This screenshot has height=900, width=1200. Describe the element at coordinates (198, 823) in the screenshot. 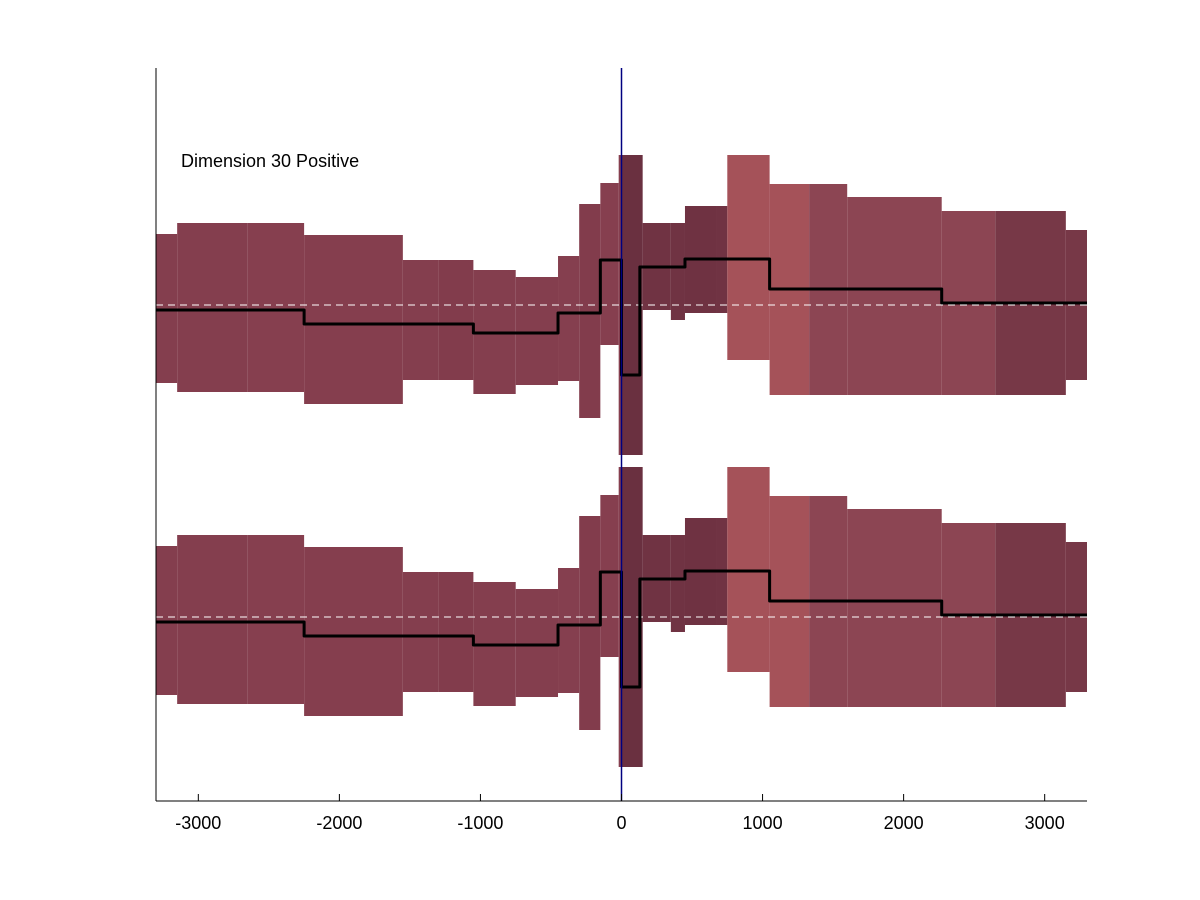

I see `x-tick-label: -3000` at that location.